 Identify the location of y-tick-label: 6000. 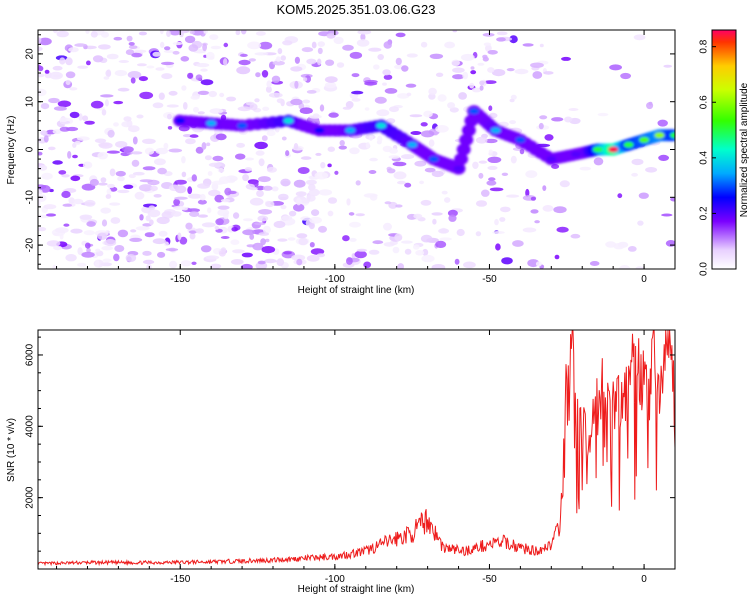
(30, 354).